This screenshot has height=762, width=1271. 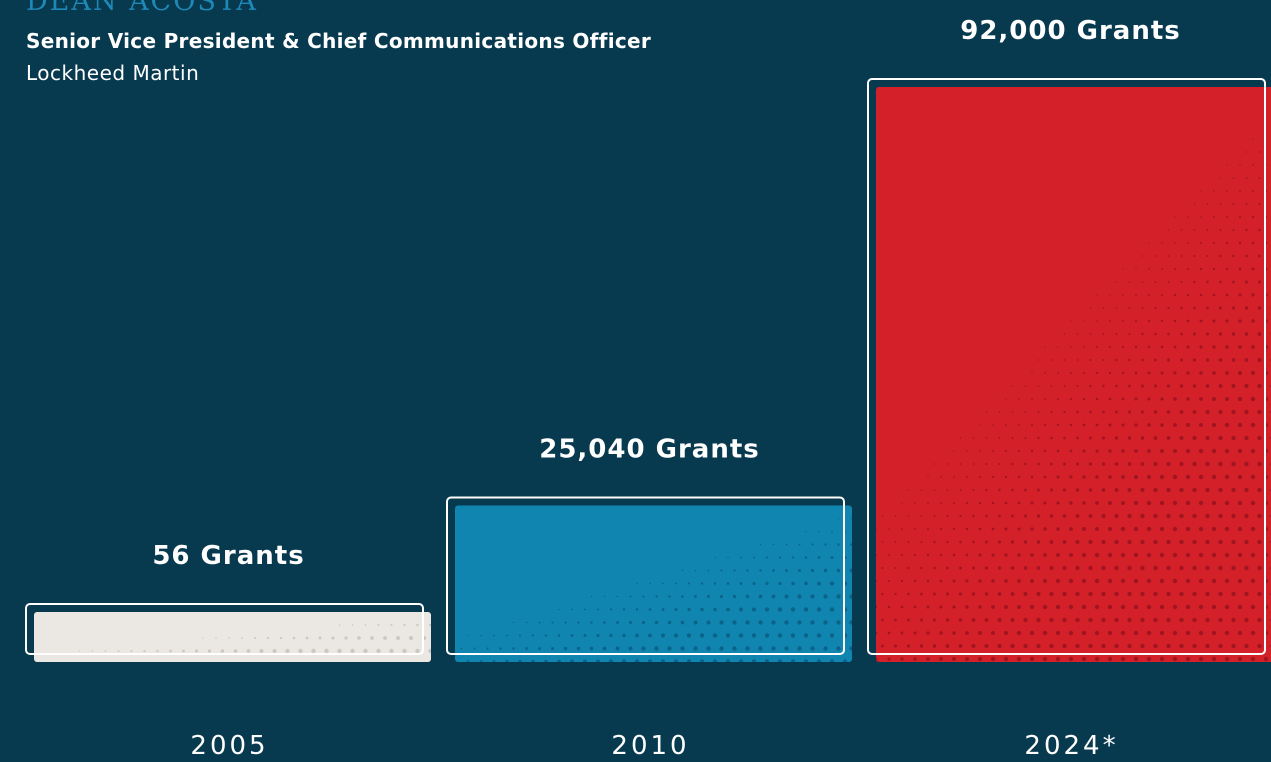 What do you see at coordinates (1071, 746) in the screenshot?
I see `category-label-2024: 2024*` at bounding box center [1071, 746].